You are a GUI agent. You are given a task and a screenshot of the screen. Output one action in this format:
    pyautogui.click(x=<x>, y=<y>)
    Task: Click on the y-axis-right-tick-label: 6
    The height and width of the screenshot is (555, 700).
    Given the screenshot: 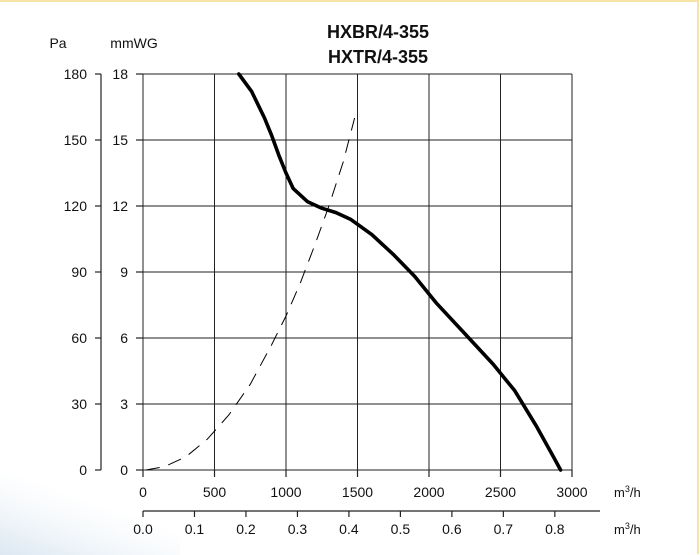 What is the action you would take?
    pyautogui.click(x=124, y=338)
    